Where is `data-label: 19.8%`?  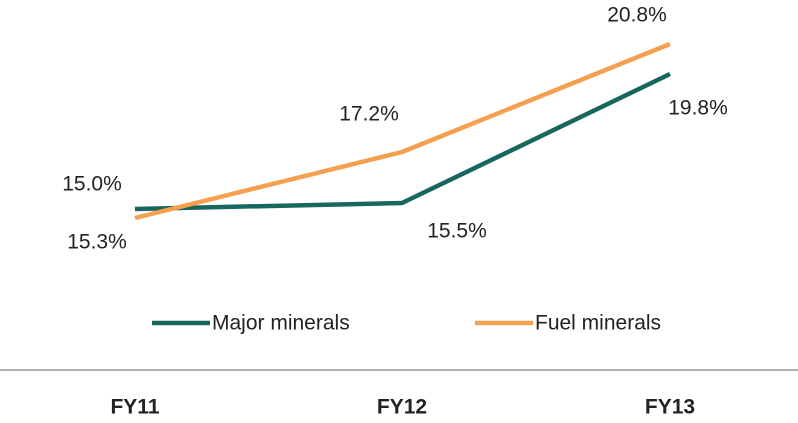
data-label: 19.8% is located at coordinates (698, 108).